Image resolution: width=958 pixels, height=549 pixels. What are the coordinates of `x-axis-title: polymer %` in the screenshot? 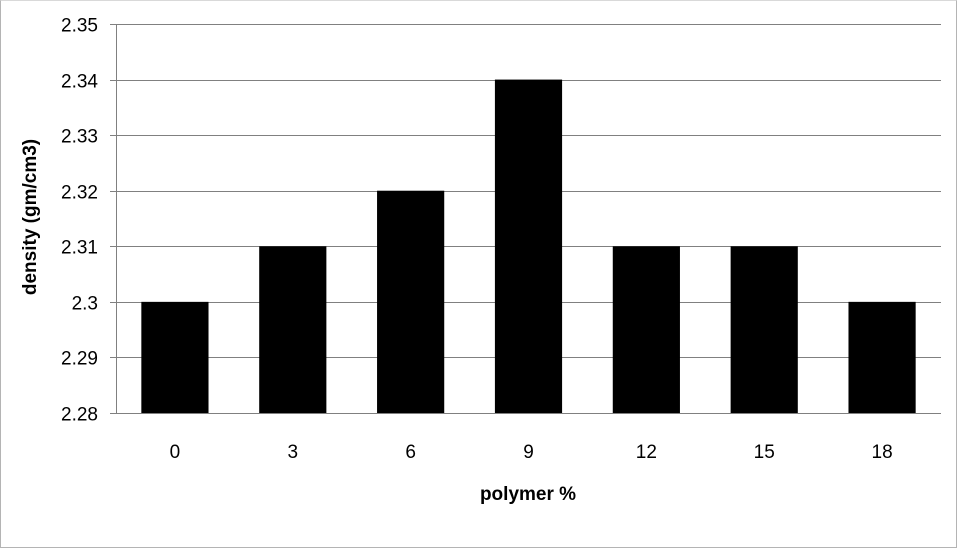 It's located at (528, 494).